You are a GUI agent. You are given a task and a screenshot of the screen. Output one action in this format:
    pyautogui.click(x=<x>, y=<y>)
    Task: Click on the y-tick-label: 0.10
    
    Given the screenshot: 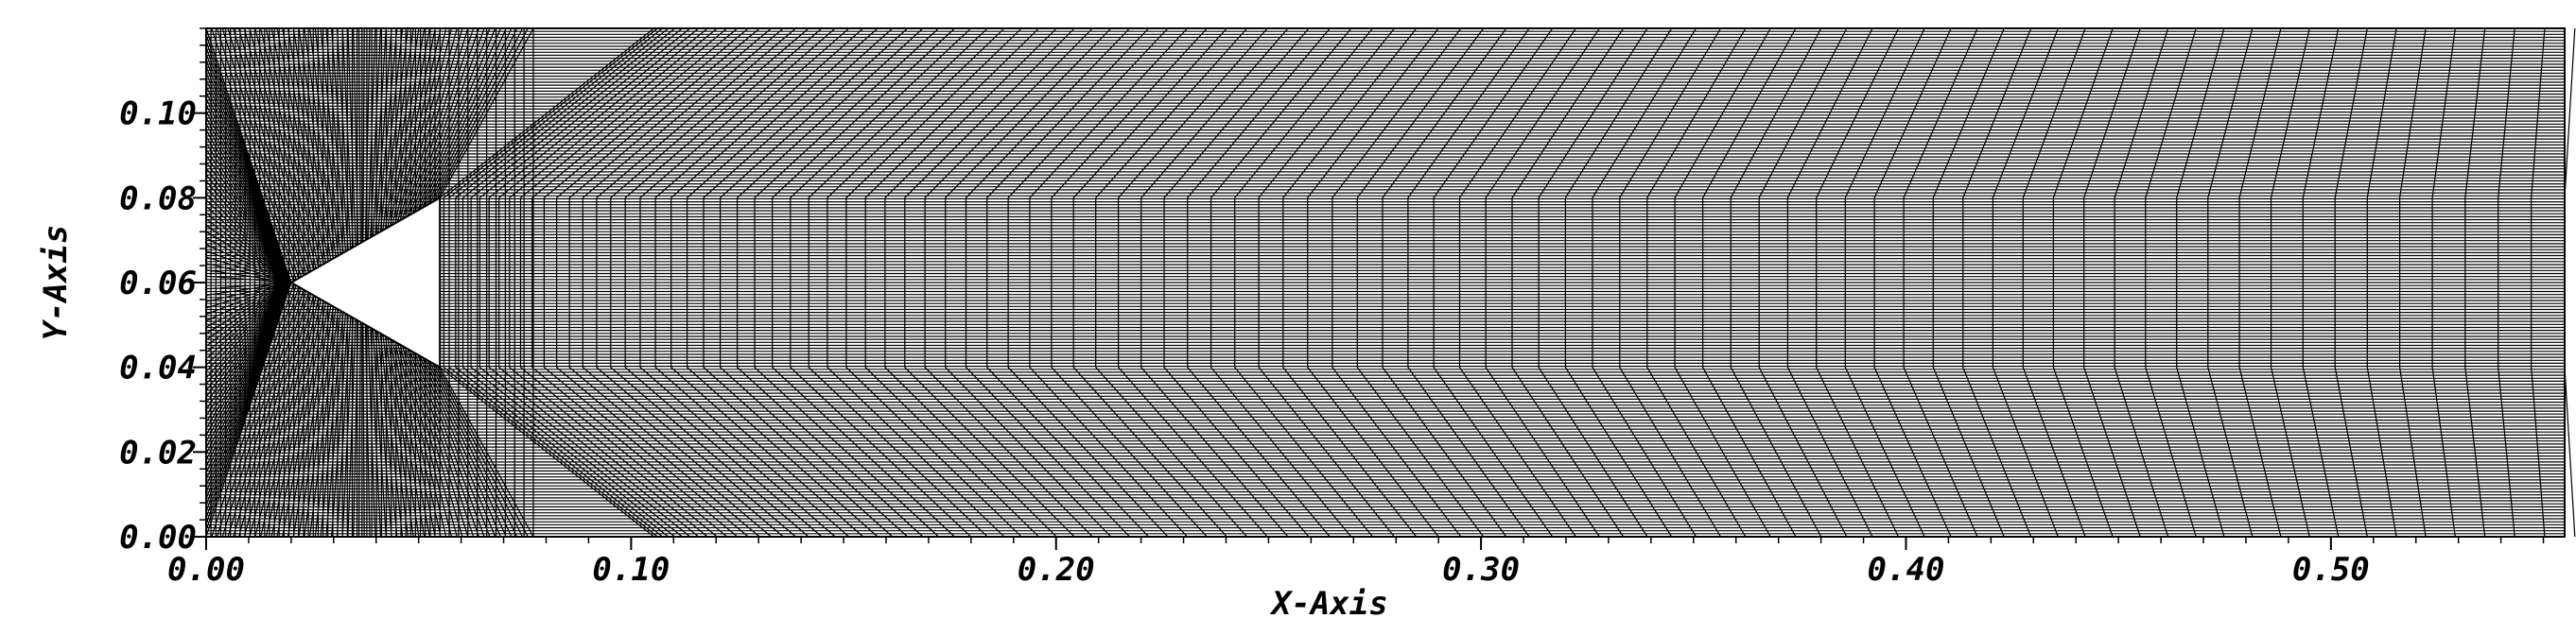 What is the action you would take?
    pyautogui.click(x=158, y=114)
    